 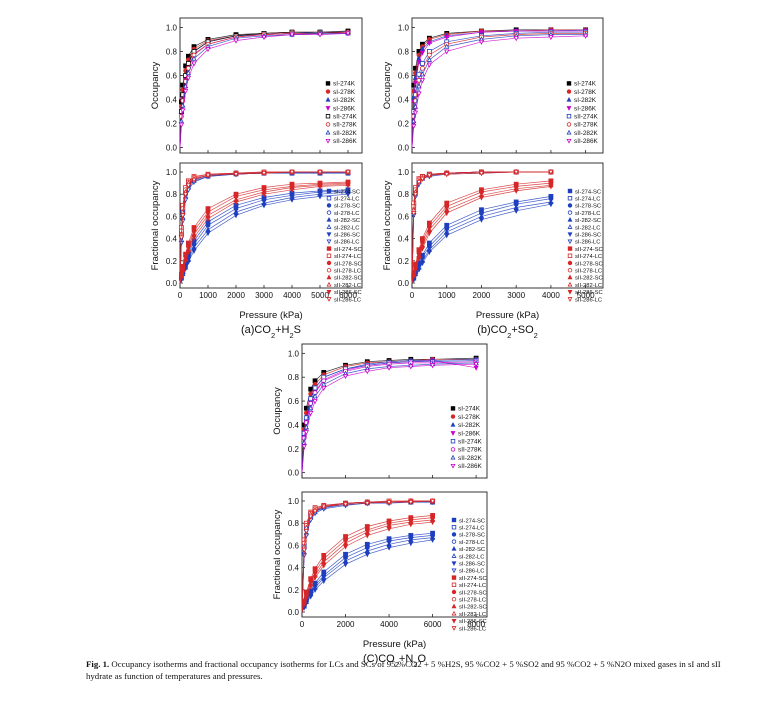 I want to click on legend-label-si-274k: sI-274K, so click(x=344, y=84).